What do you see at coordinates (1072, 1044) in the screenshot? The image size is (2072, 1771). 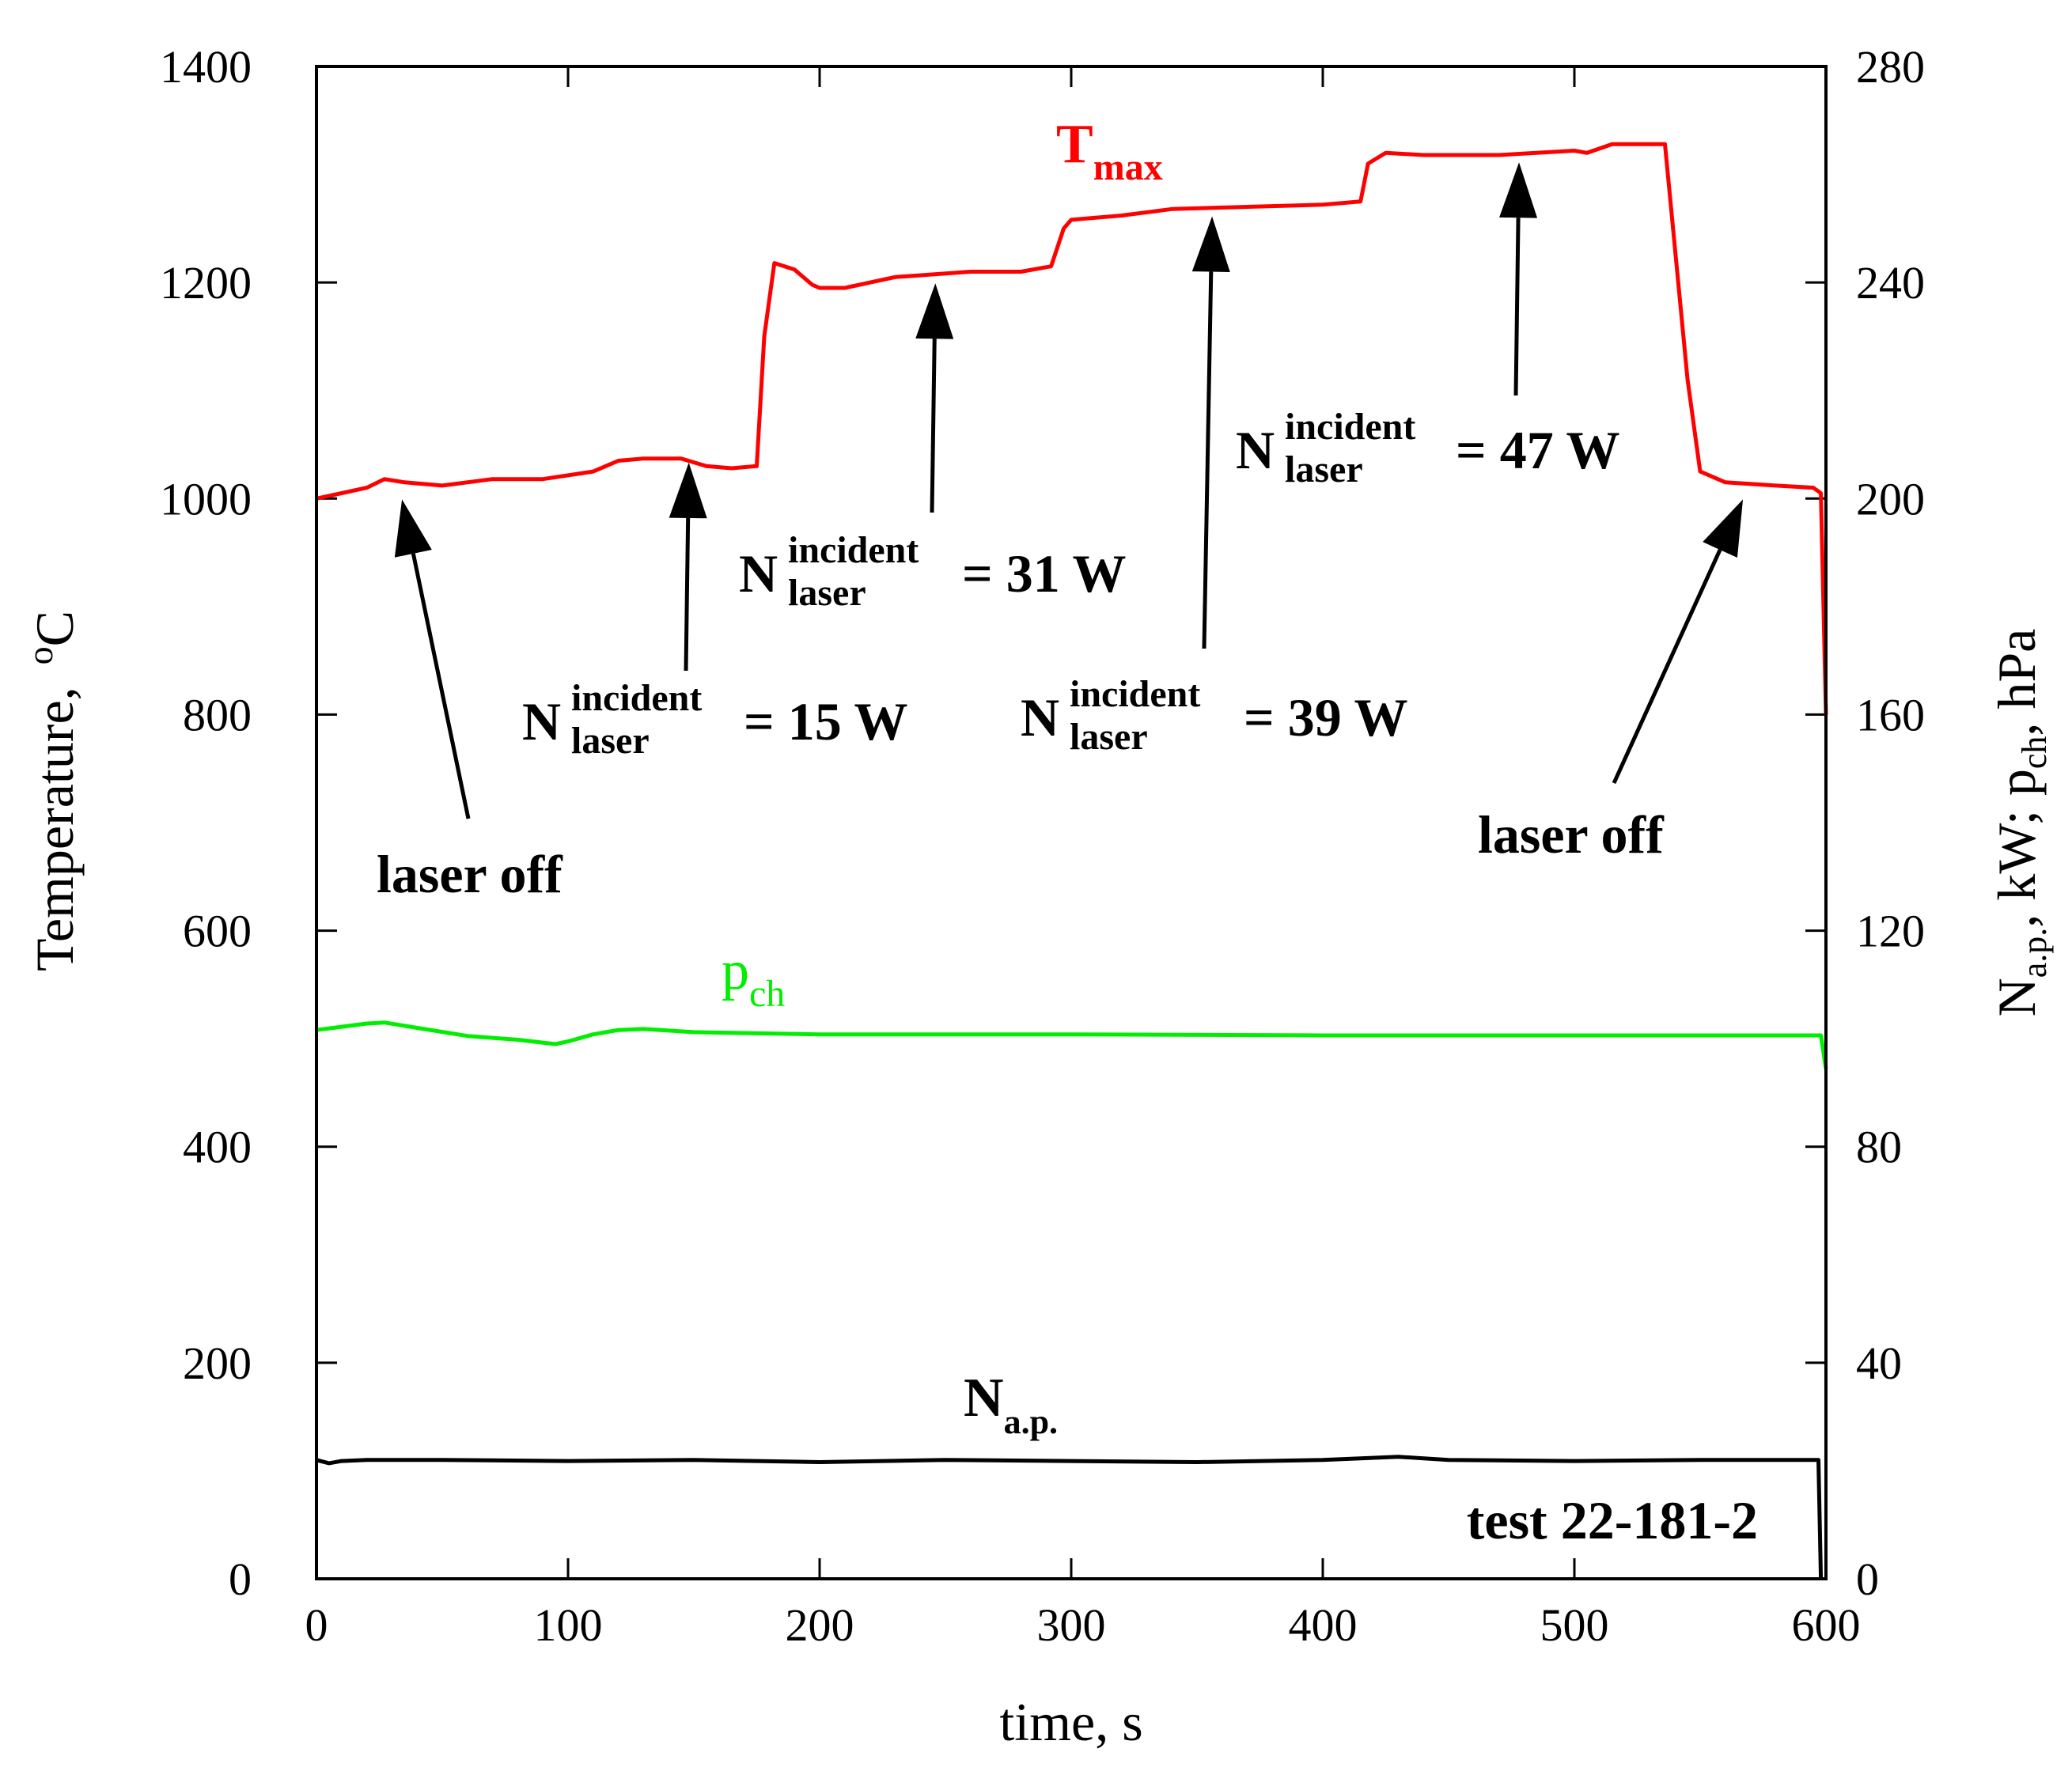 I see `series-line-pch` at bounding box center [1072, 1044].